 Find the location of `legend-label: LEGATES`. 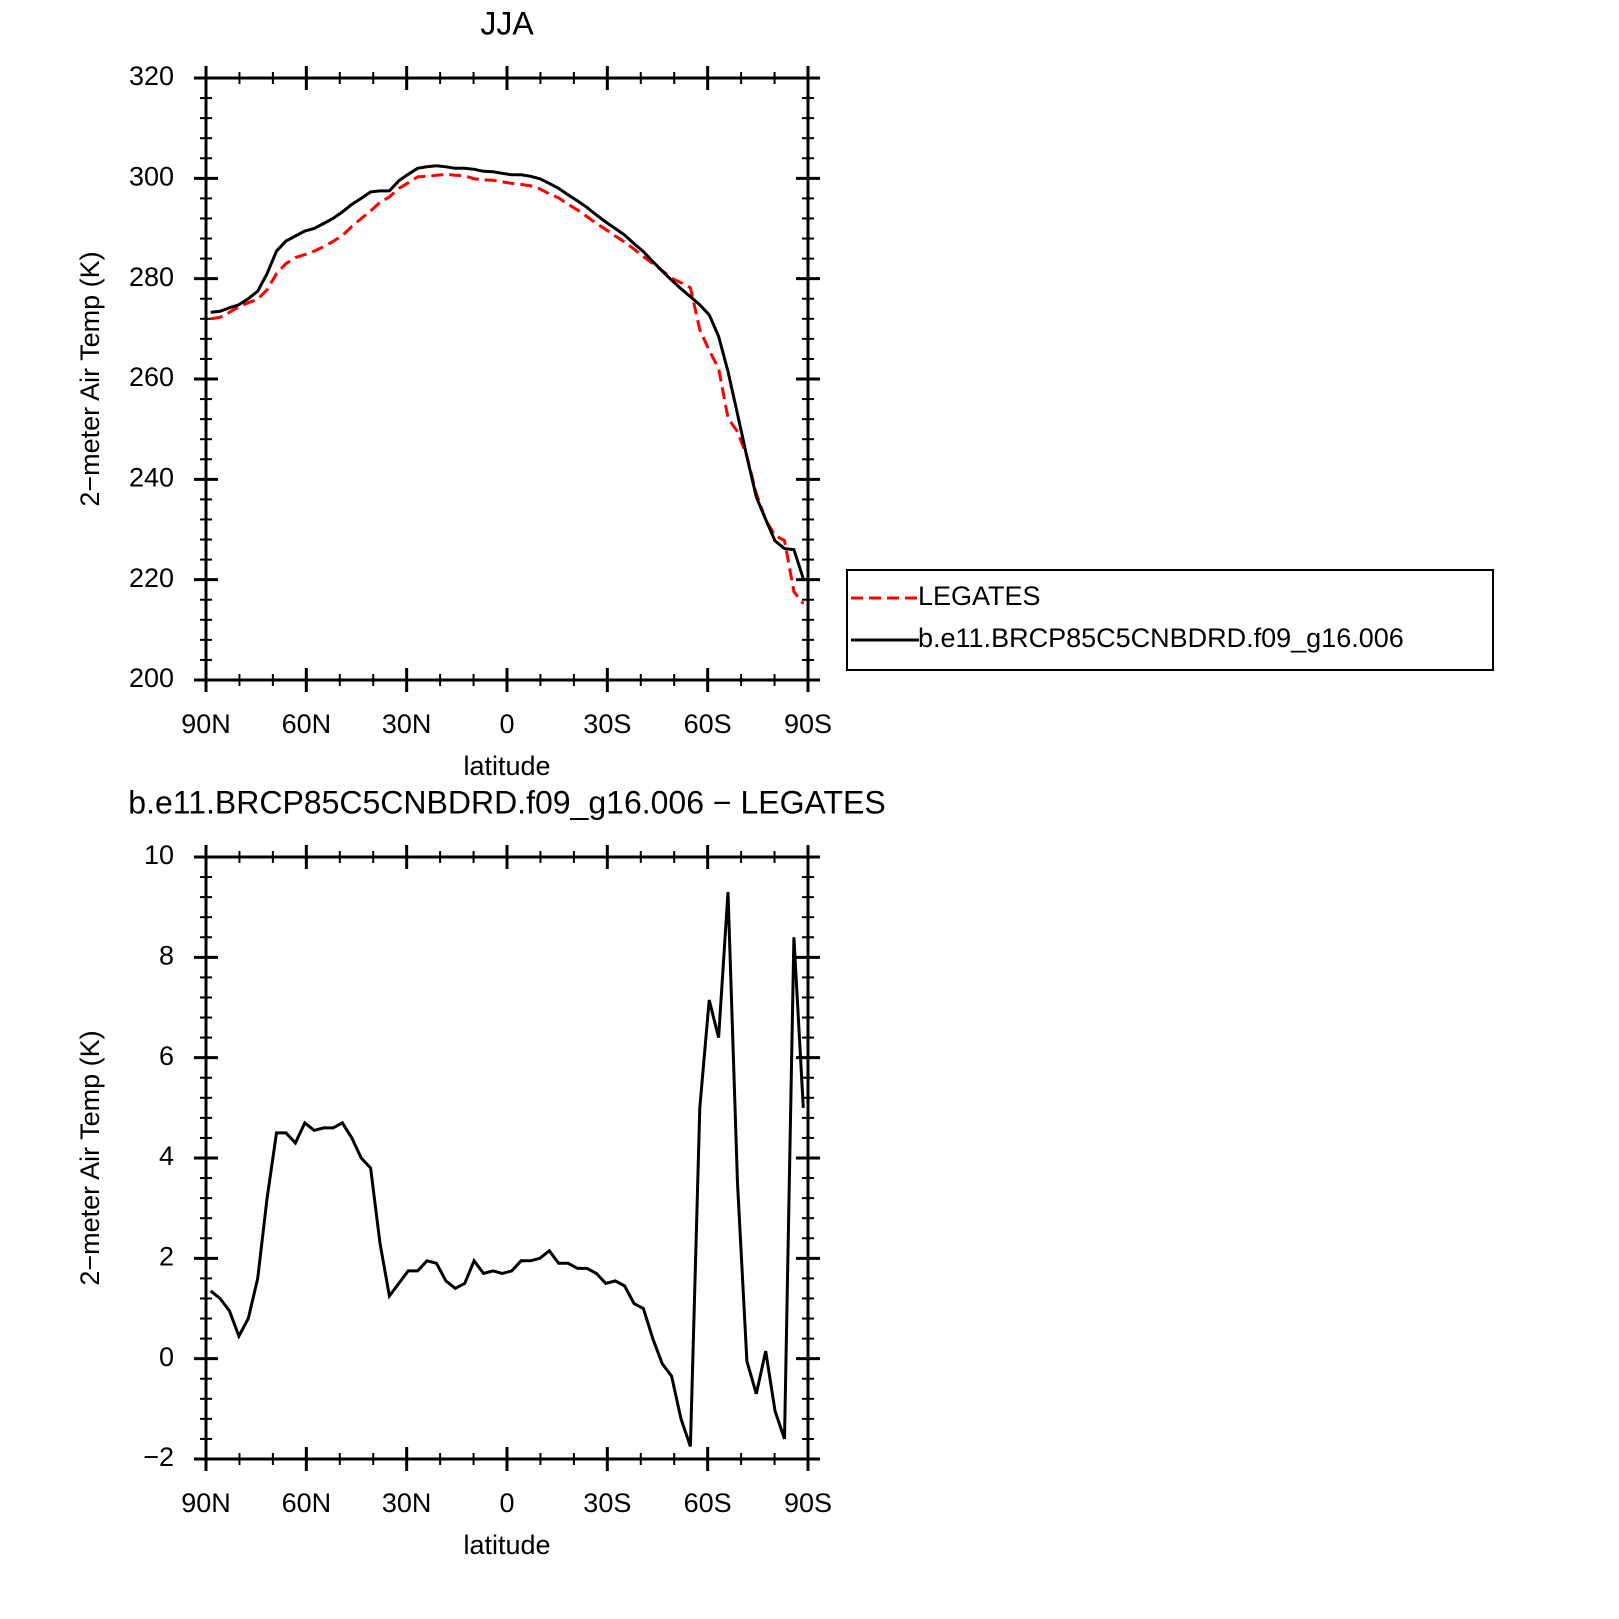

legend-label: LEGATES is located at coordinates (979, 596).